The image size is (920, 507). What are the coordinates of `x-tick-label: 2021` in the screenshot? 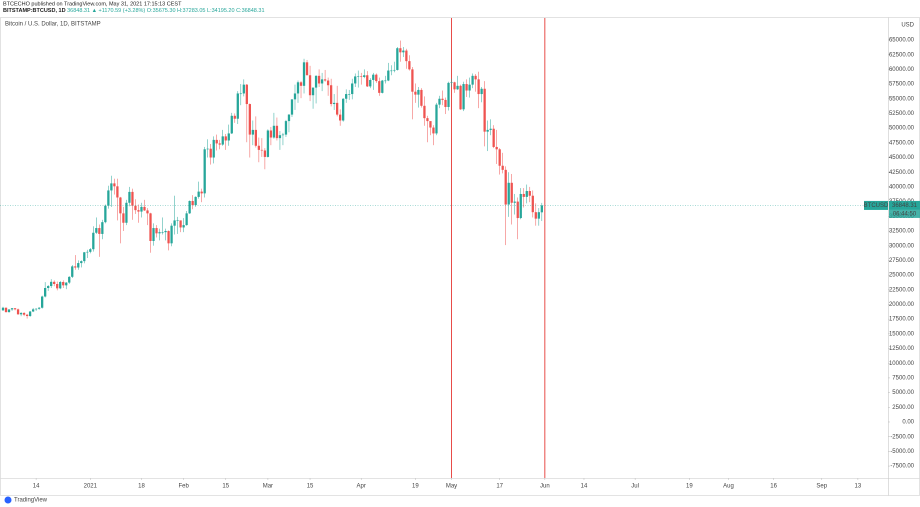 It's located at (91, 487).